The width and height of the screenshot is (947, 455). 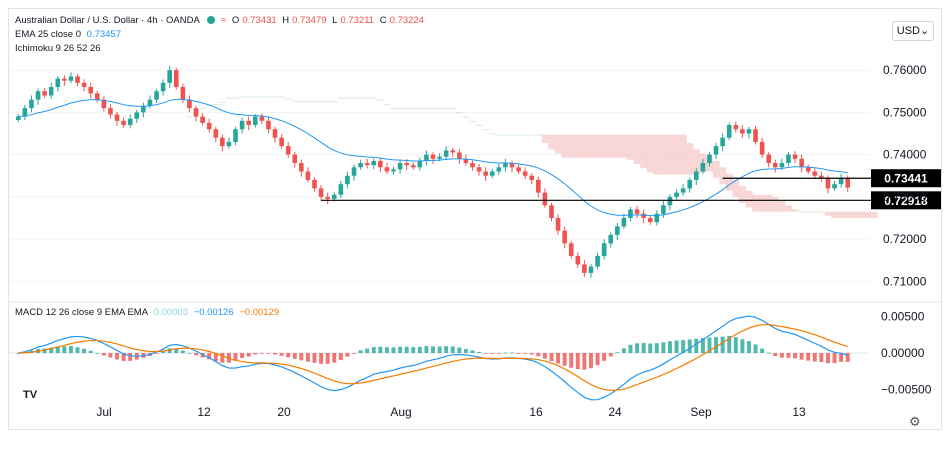 I want to click on ema-legend: EMA 25 close 0 0.73457, so click(x=69, y=35).